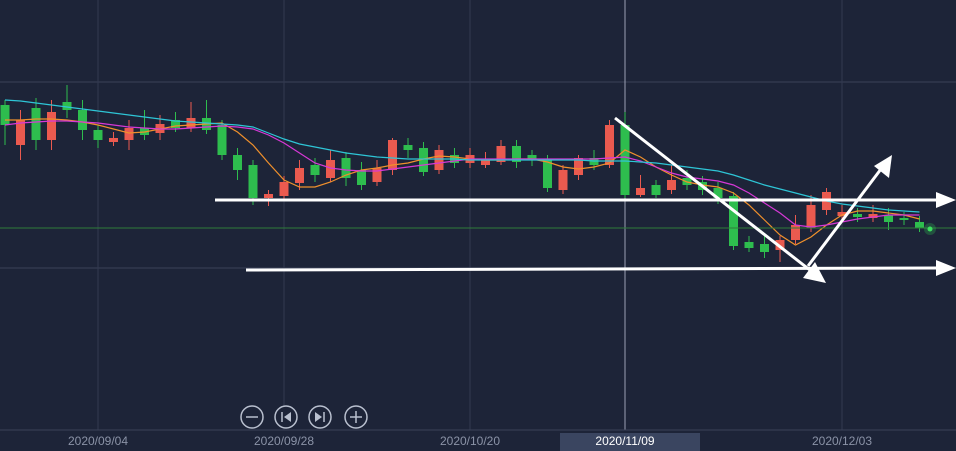 This screenshot has width=956, height=451. What do you see at coordinates (252, 417) in the screenshot?
I see `zoom-out-button` at bounding box center [252, 417].